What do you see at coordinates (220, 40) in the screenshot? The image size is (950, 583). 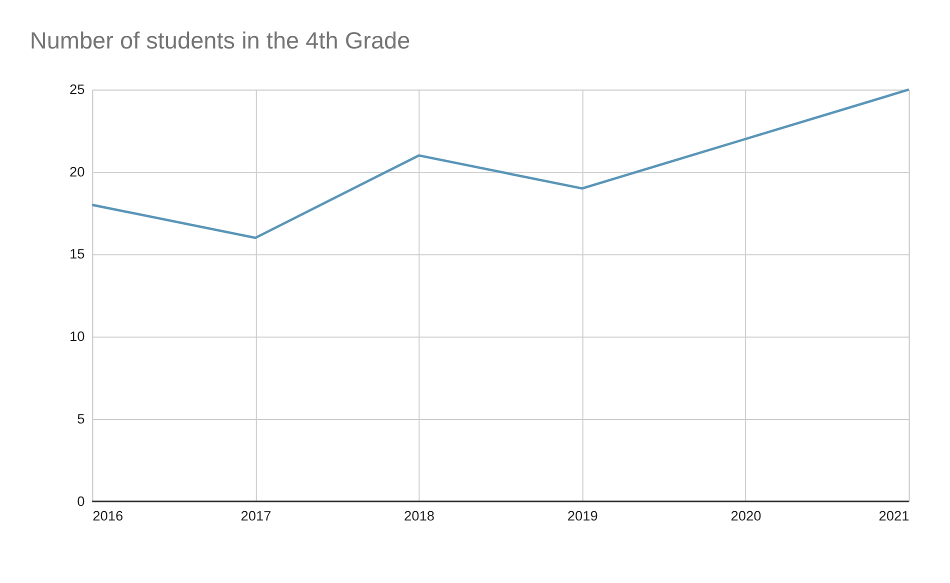 I see `chart-title: Number of students in the 4th Grade` at bounding box center [220, 40].